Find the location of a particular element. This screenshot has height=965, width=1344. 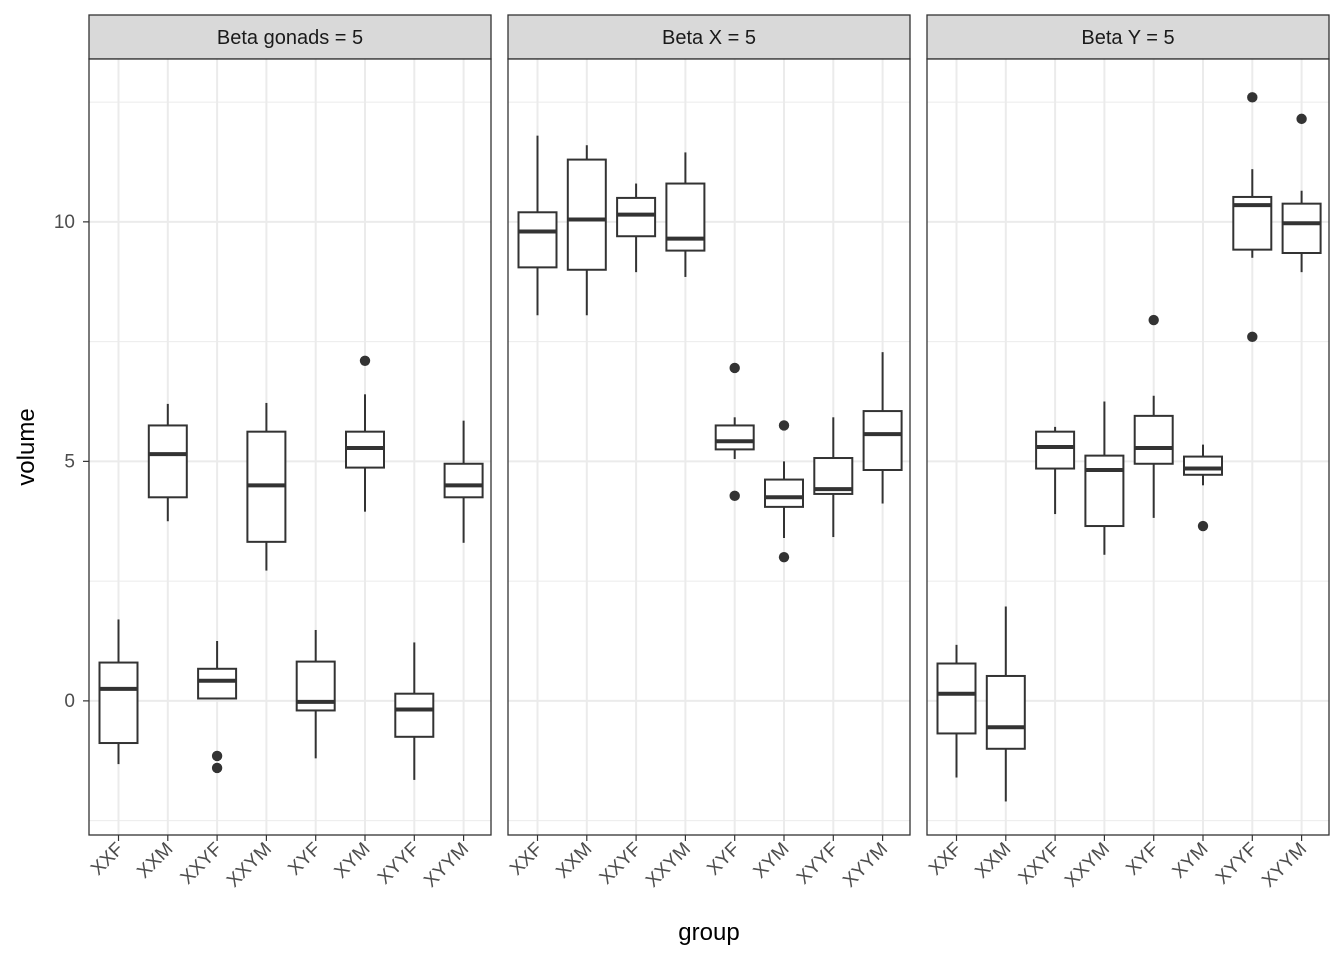

facet-strip-label: Beta X = 5 is located at coordinates (709, 38).